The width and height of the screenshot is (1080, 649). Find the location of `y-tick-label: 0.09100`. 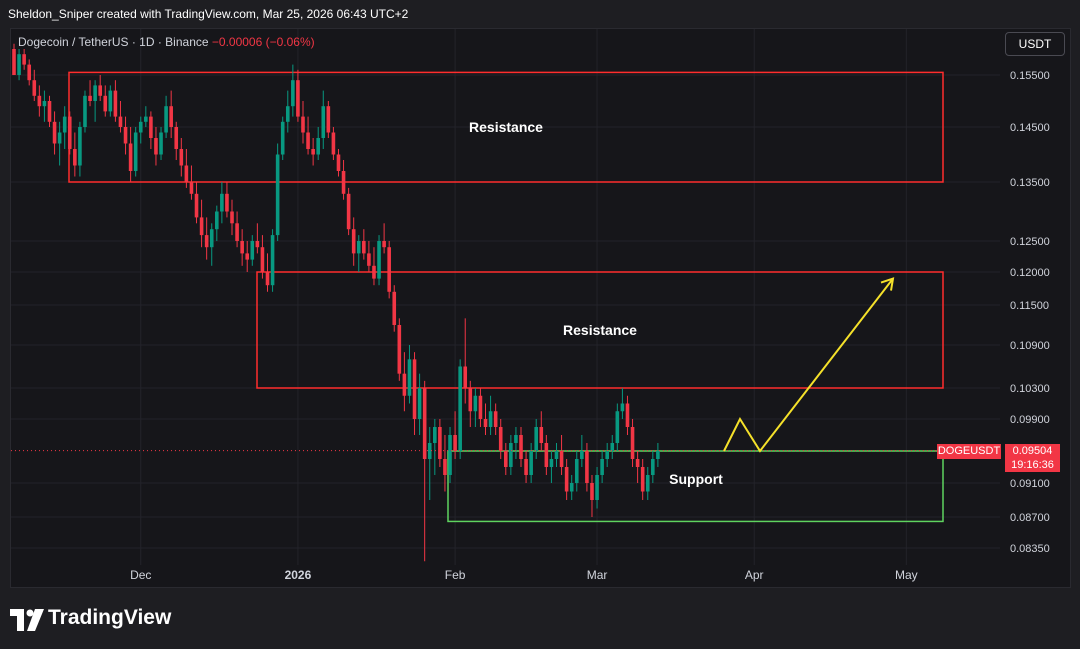

y-tick-label: 0.09100 is located at coordinates (1030, 484).